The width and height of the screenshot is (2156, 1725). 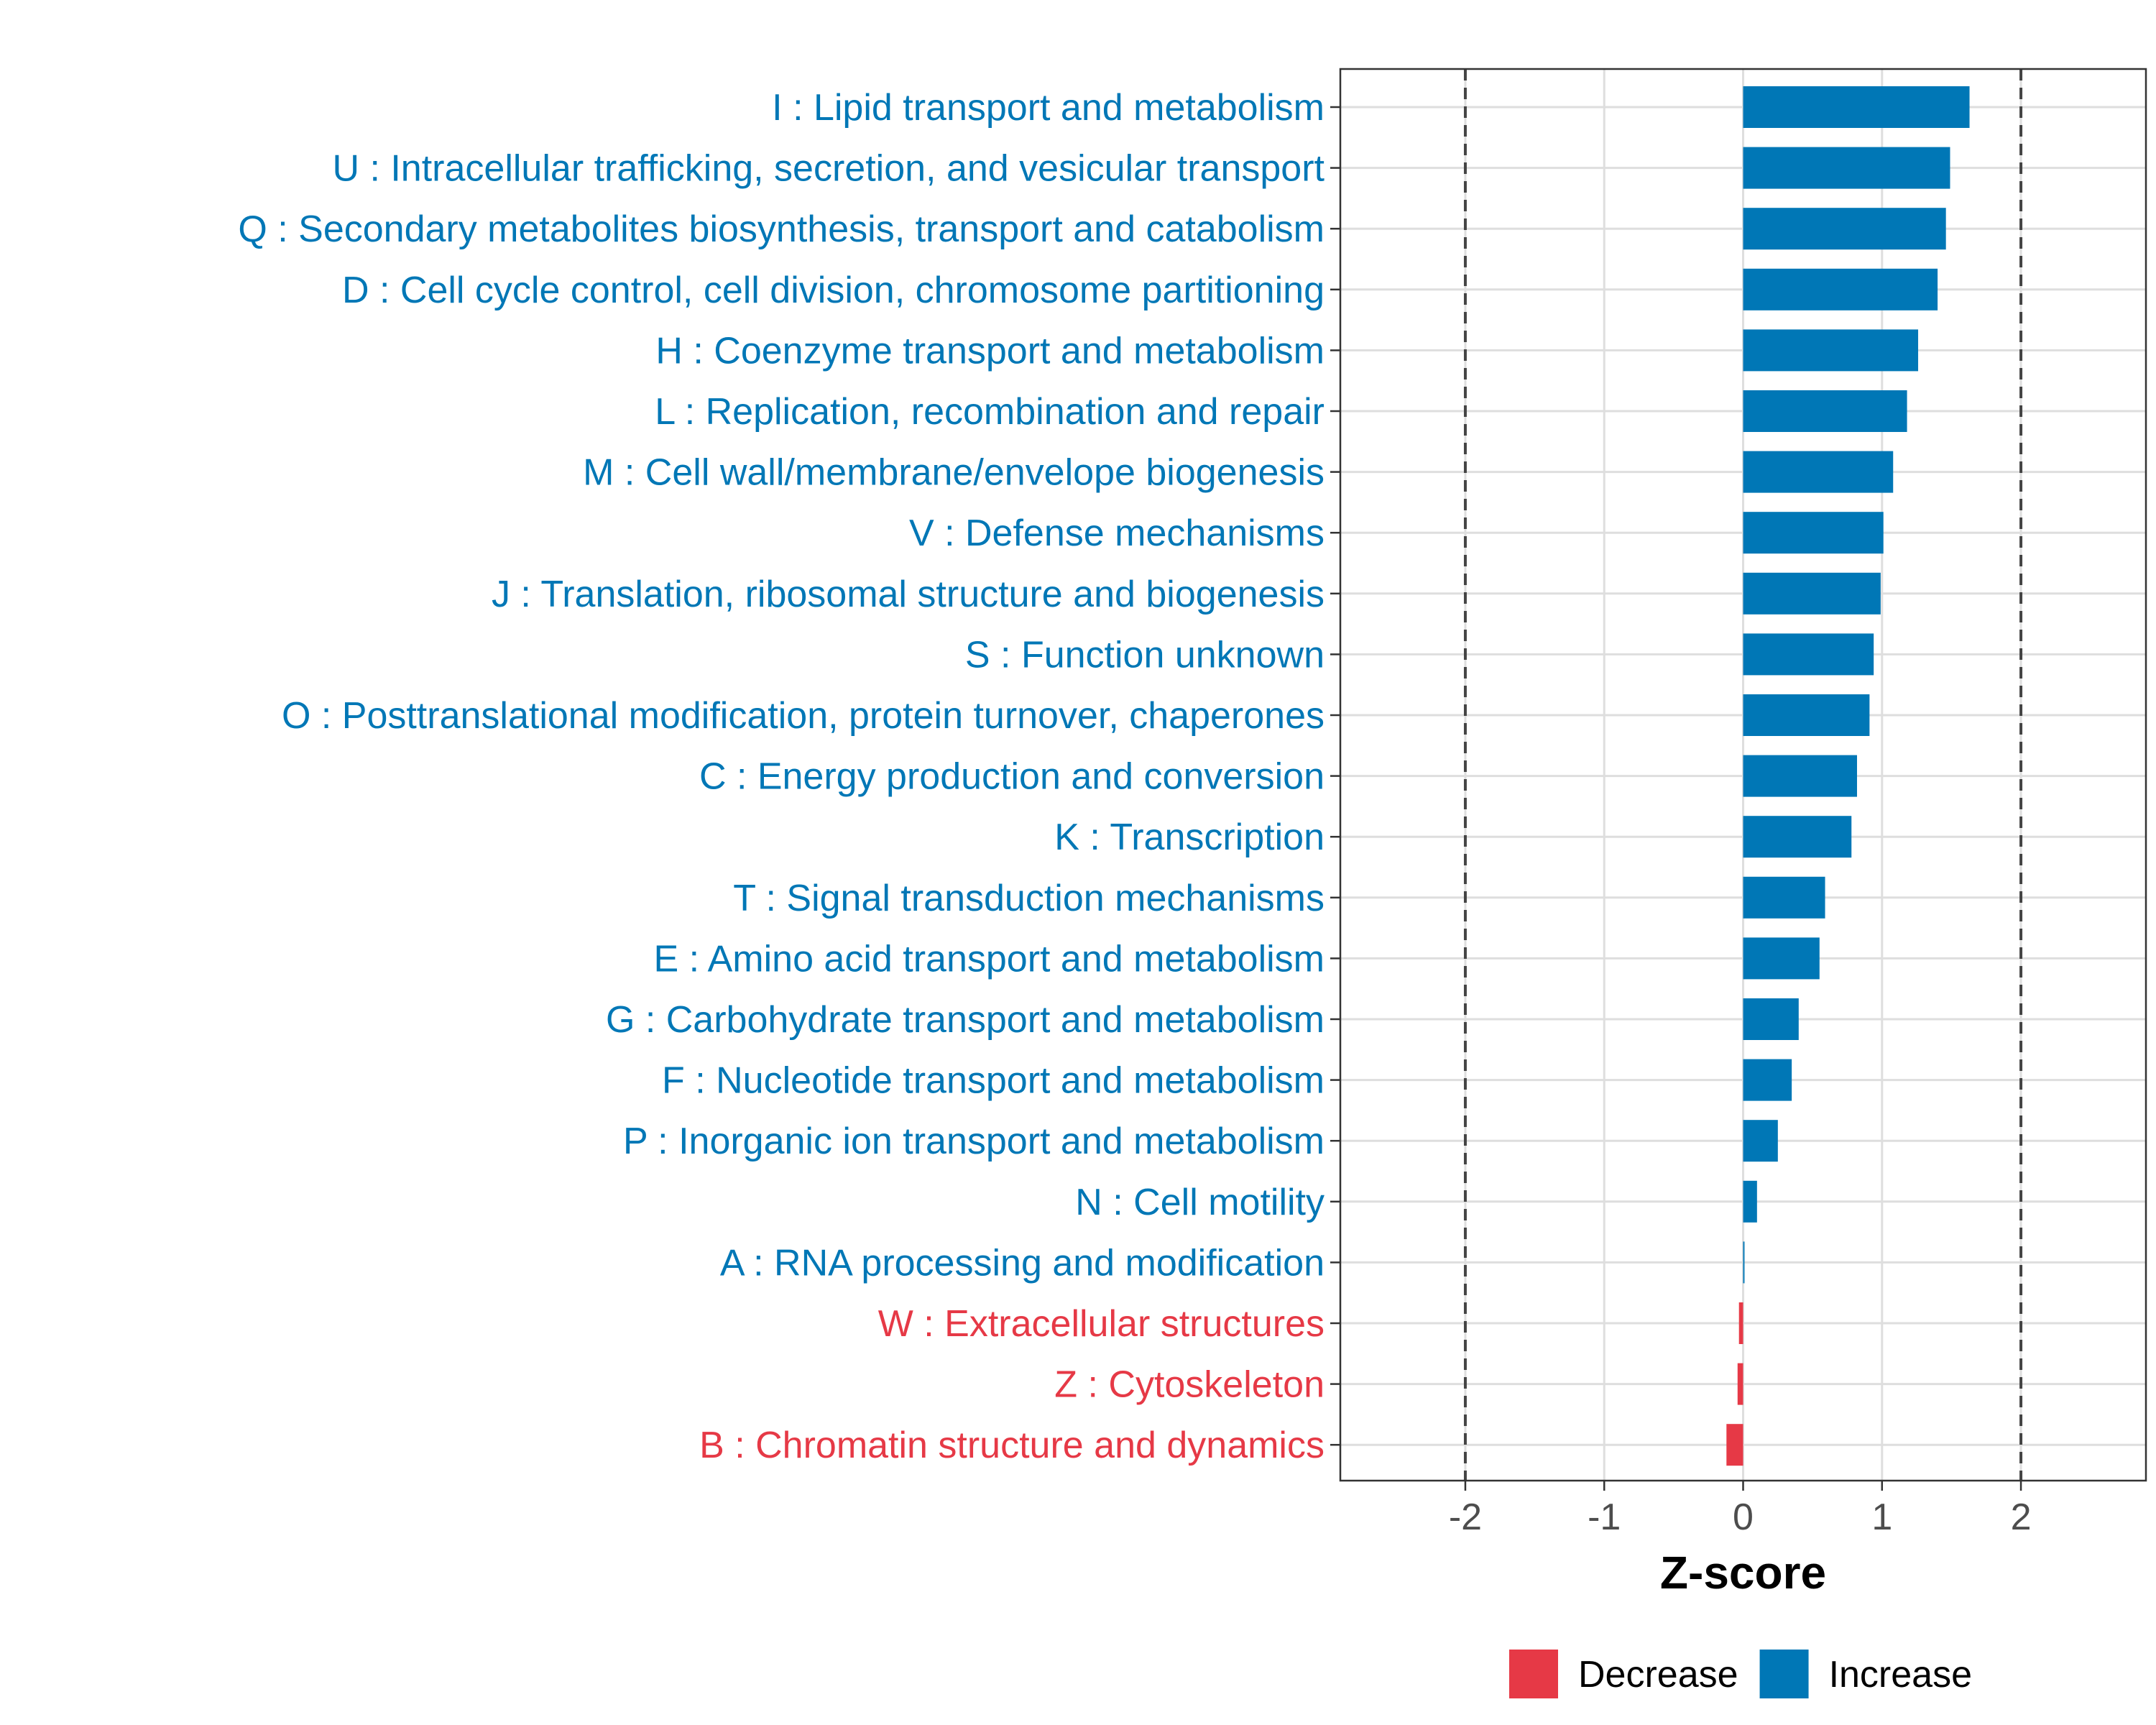 I want to click on bars, so click(x=1848, y=776).